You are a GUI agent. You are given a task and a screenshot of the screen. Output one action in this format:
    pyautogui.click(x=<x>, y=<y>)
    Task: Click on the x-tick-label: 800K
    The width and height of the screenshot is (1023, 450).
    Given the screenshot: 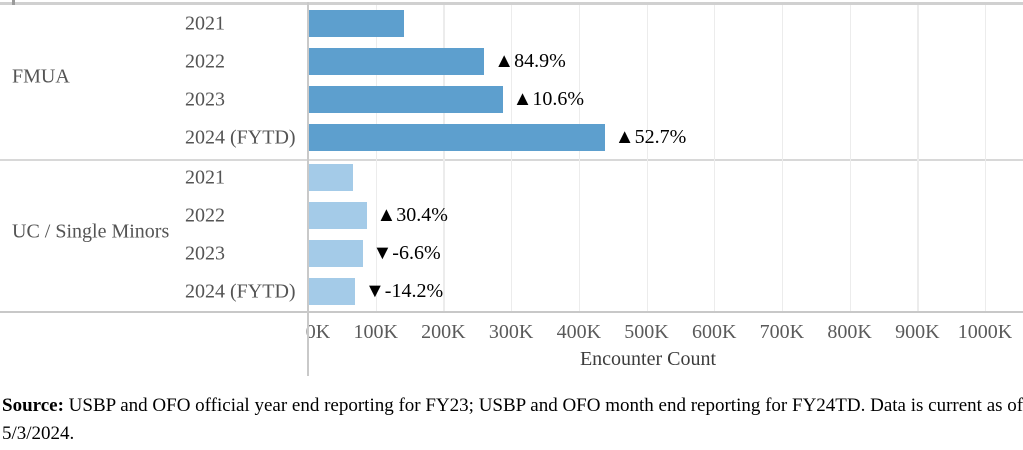 What is the action you would take?
    pyautogui.click(x=849, y=332)
    